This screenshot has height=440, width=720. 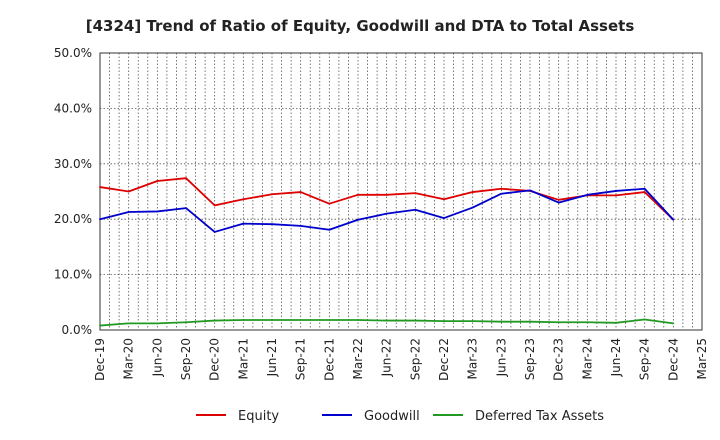 What do you see at coordinates (272, 357) in the screenshot?
I see `x-tick-label: Jun-21` at bounding box center [272, 357].